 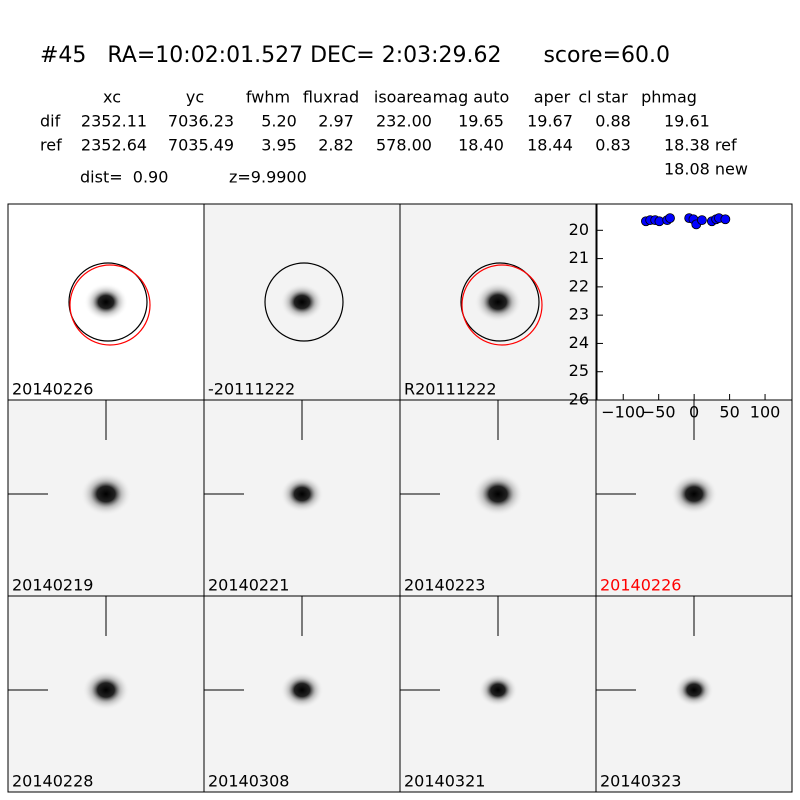 What do you see at coordinates (51, 145) in the screenshot?
I see `row-label: ref` at bounding box center [51, 145].